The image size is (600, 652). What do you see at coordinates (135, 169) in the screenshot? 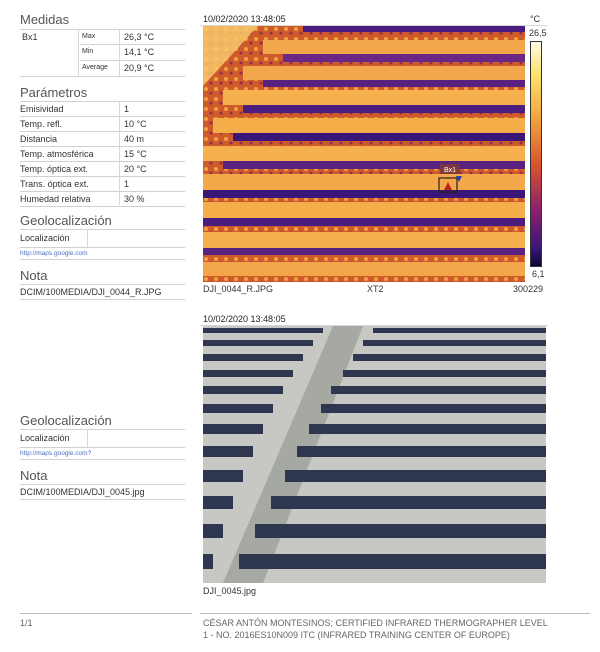
I see `param-value: 20 °C` at bounding box center [135, 169].